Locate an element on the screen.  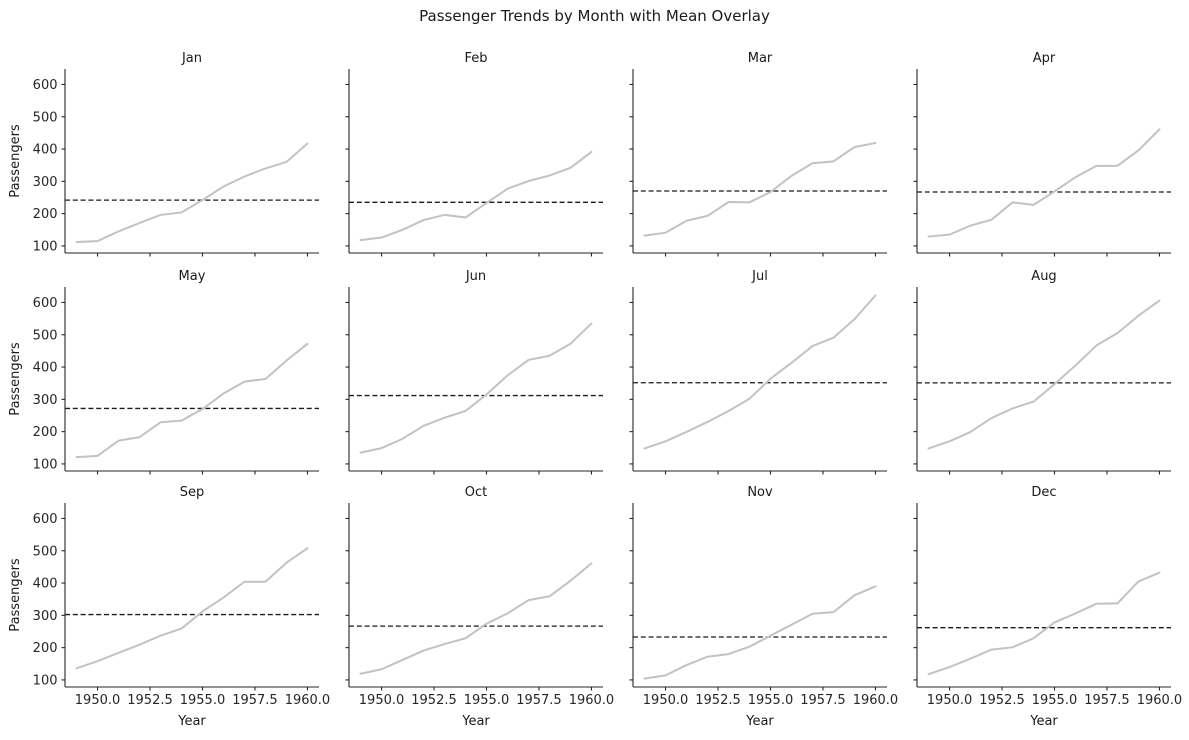
facet-apr: Apr is located at coordinates (1042, 154).